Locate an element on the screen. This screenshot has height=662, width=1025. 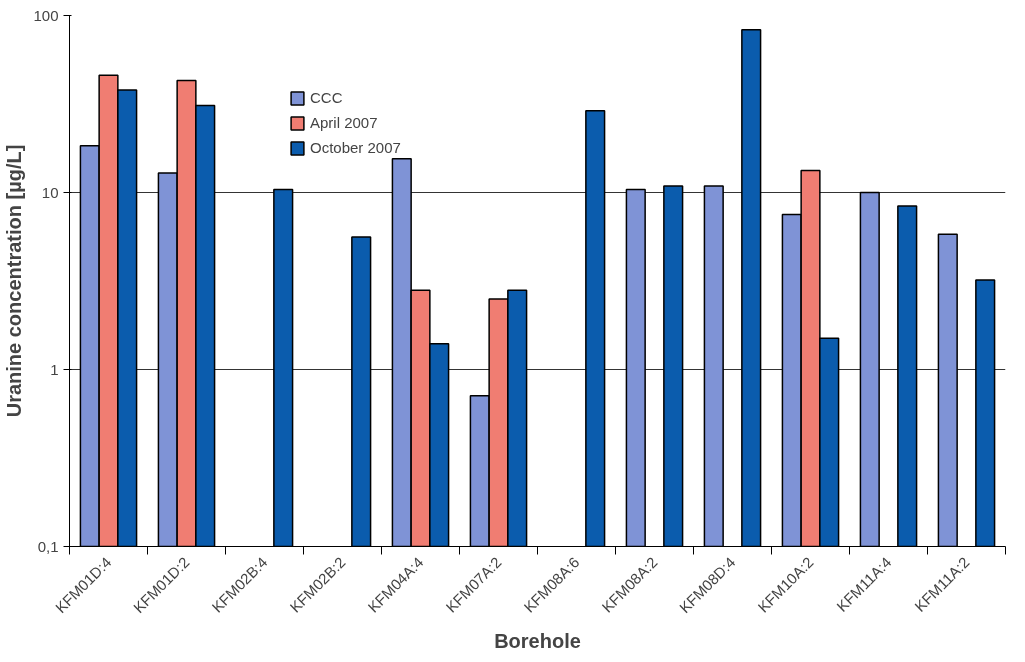
x-axis-title: Borehole is located at coordinates (537, 641).